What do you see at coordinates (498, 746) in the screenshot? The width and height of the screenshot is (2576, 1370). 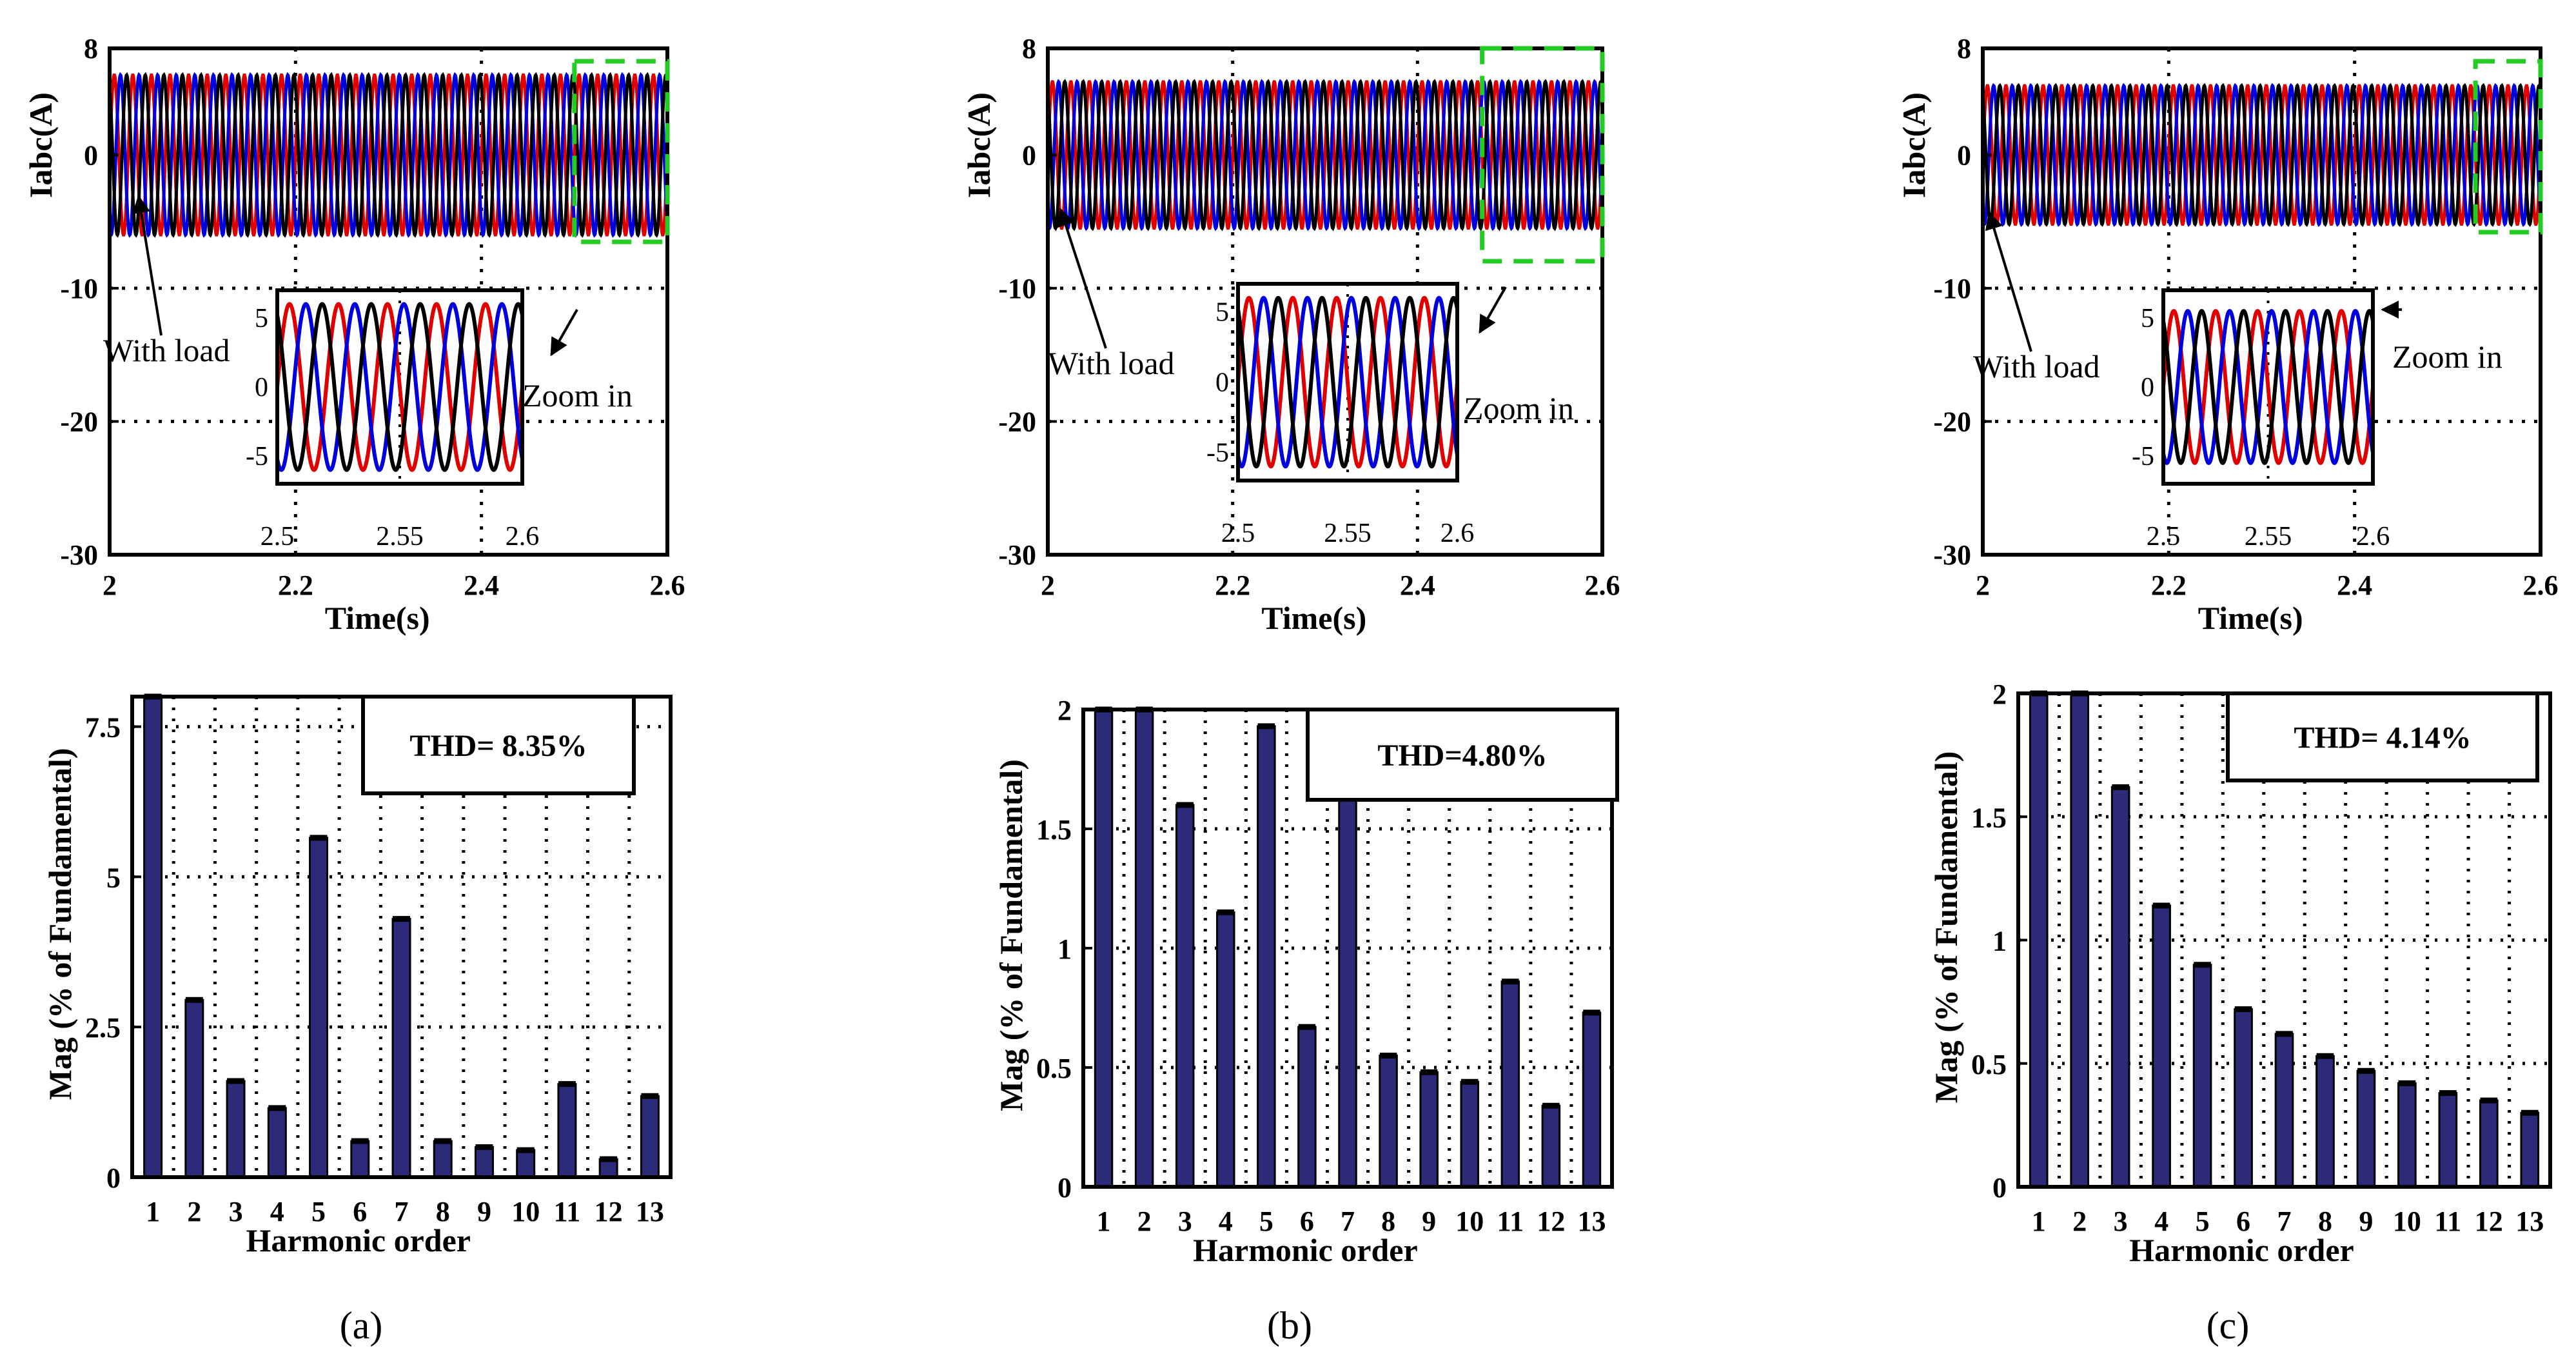 I see `thd-label: THD= 8.35%` at bounding box center [498, 746].